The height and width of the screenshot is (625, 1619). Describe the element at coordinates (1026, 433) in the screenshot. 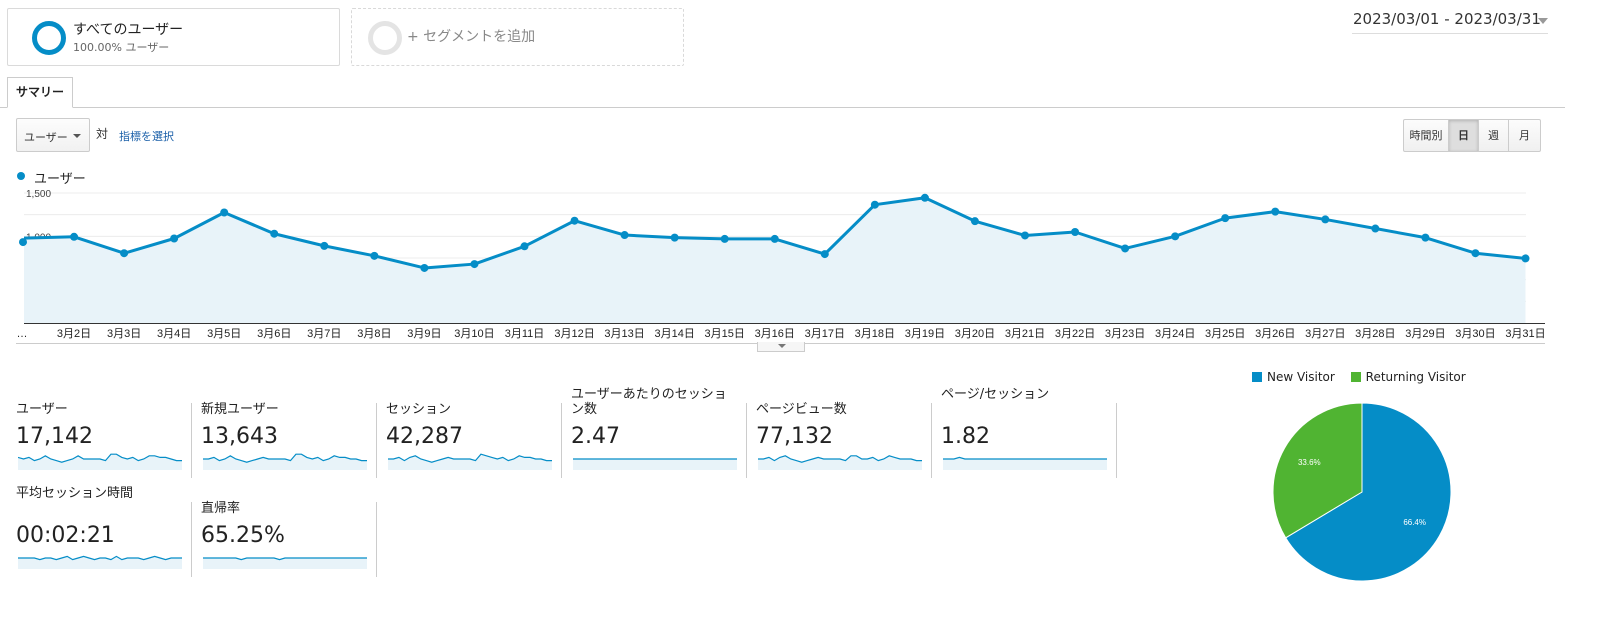

I see `scorecard: ページ/セッション 1.82` at that location.